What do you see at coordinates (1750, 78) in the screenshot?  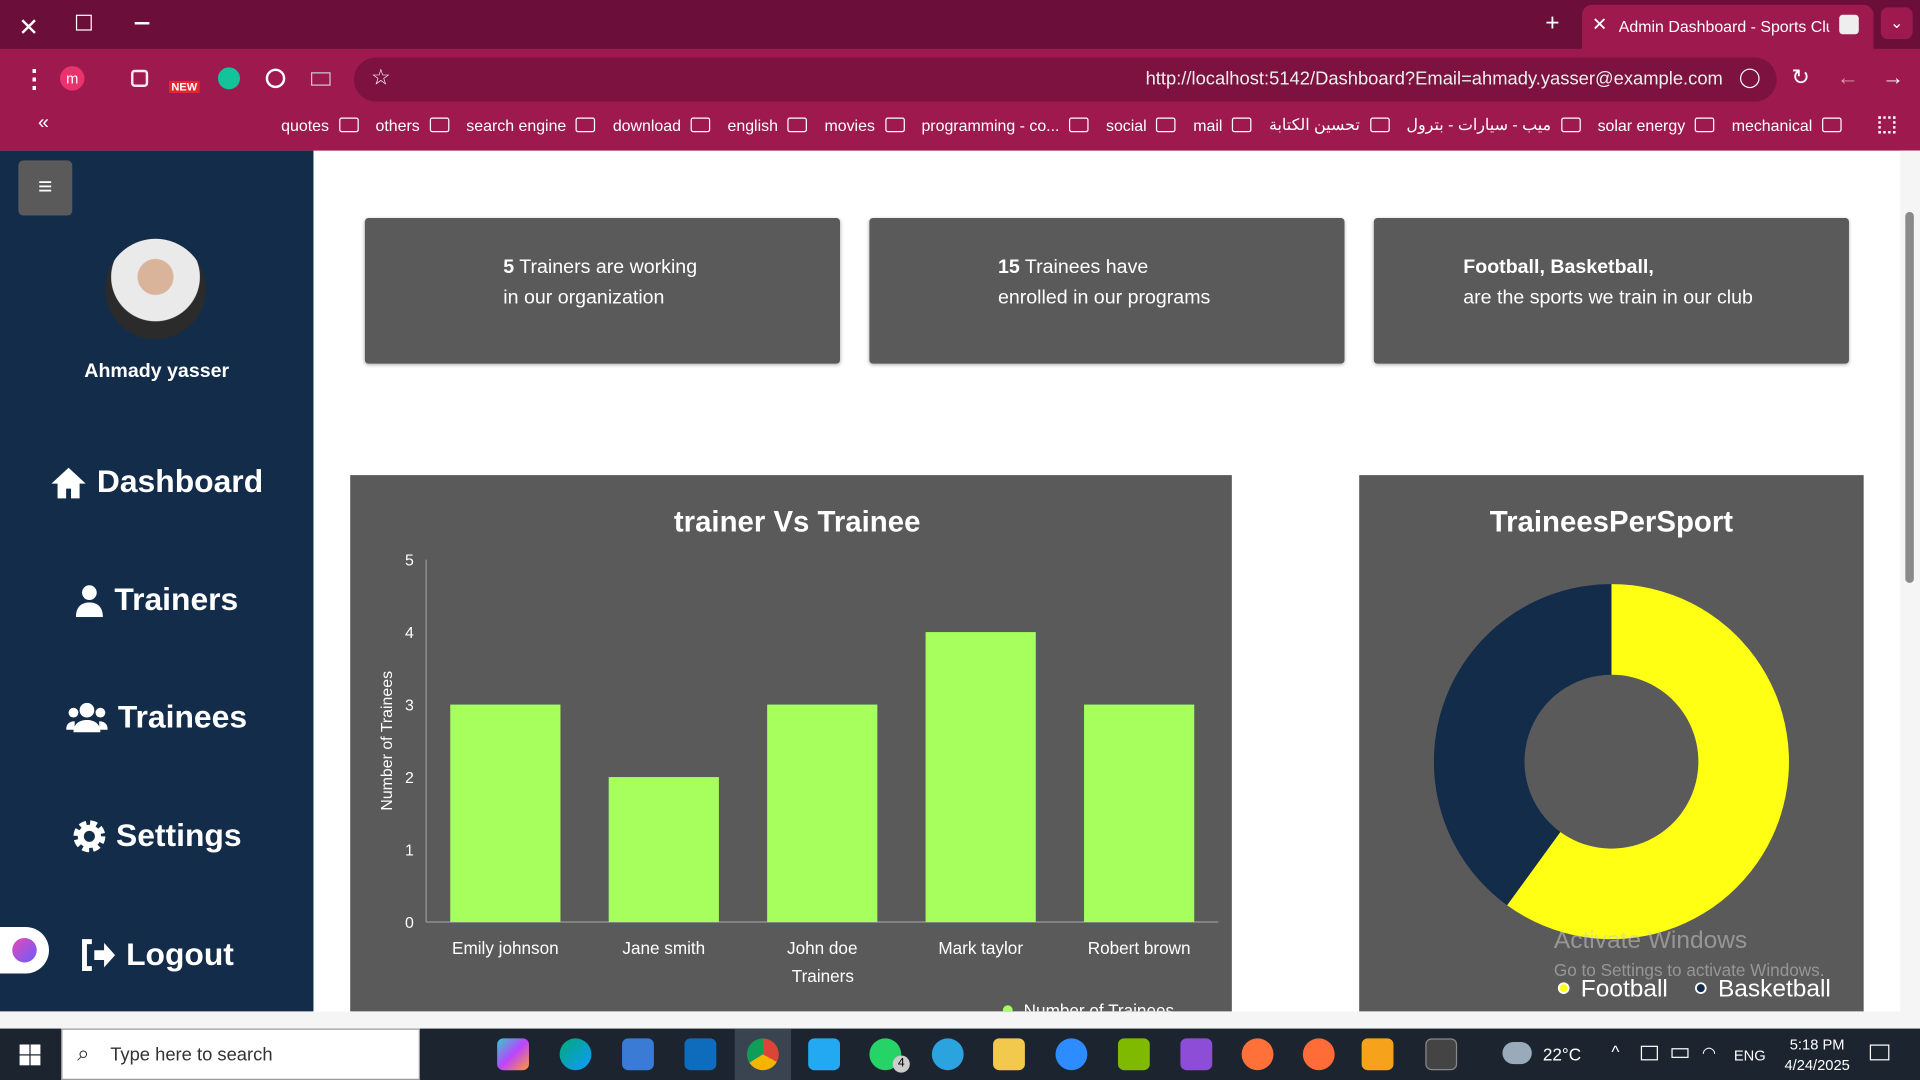 I see `site-info` at bounding box center [1750, 78].